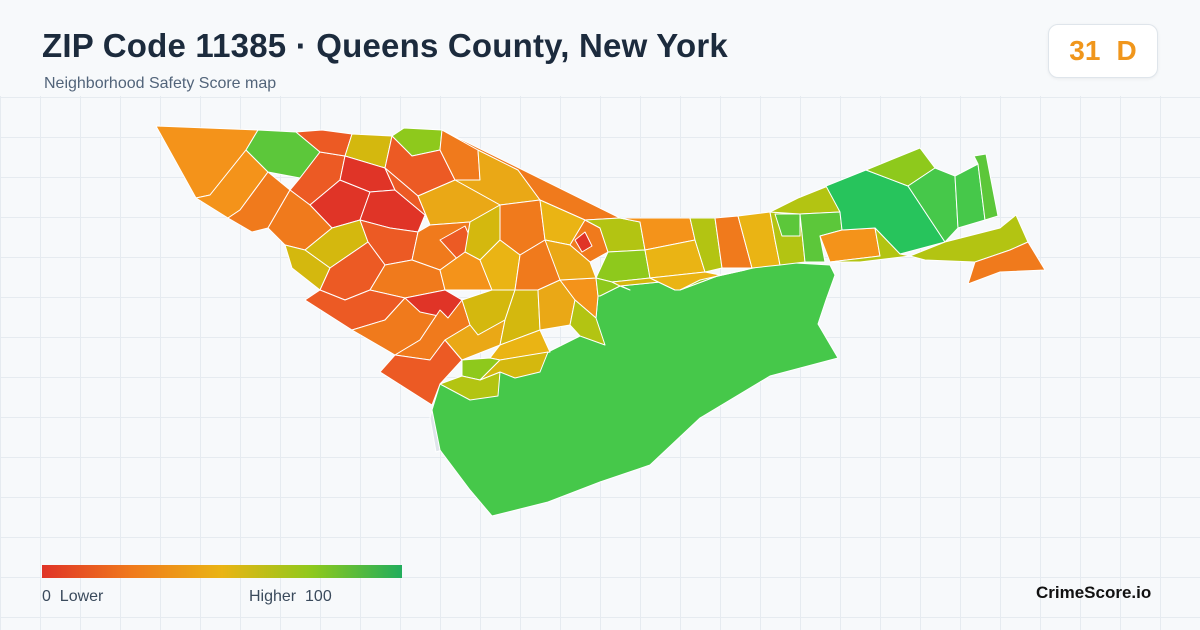  Describe the element at coordinates (1126, 50) in the screenshot. I see `score-grade: D` at that location.